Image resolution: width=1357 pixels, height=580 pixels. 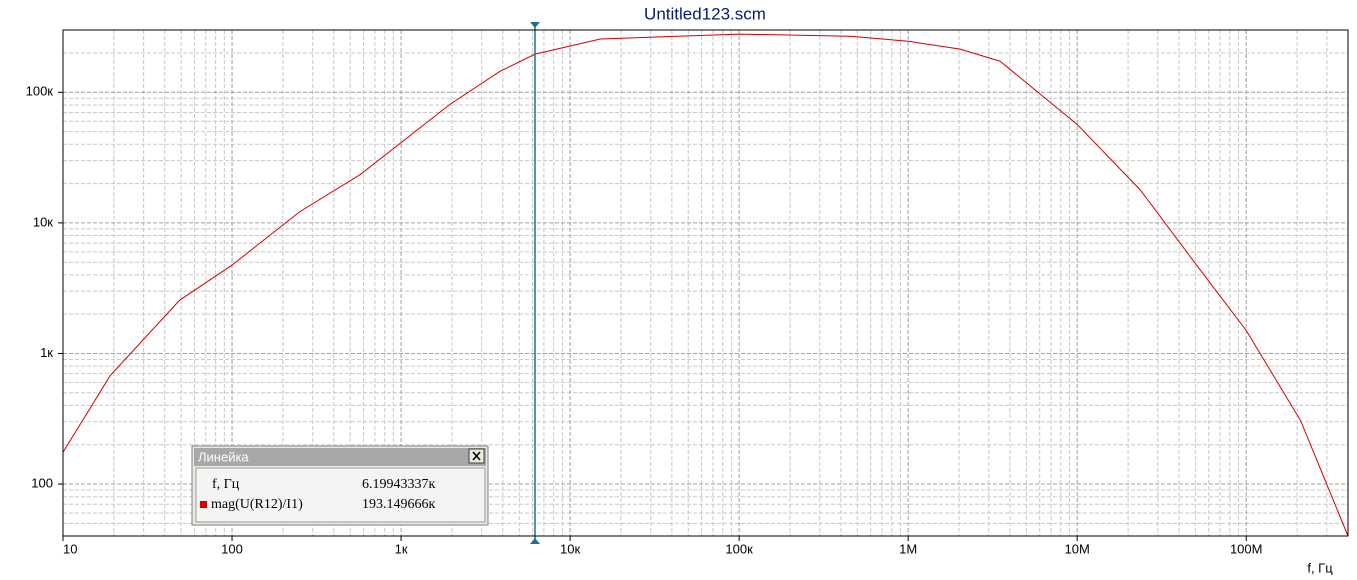 What do you see at coordinates (223, 456) in the screenshot?
I see `panel-title: Линейка` at bounding box center [223, 456].